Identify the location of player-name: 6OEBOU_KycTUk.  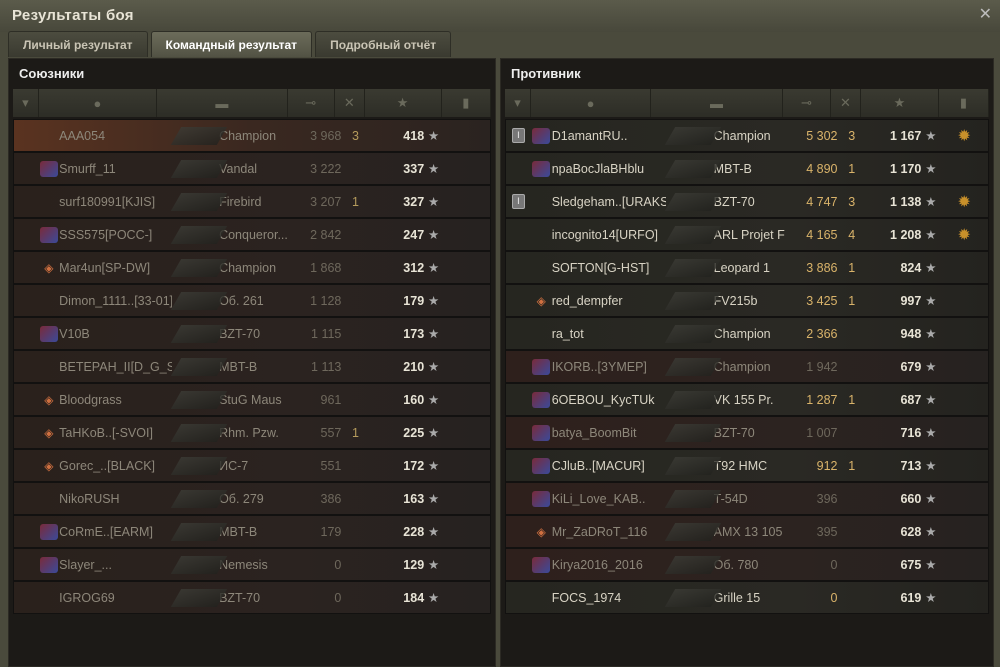
(603, 399).